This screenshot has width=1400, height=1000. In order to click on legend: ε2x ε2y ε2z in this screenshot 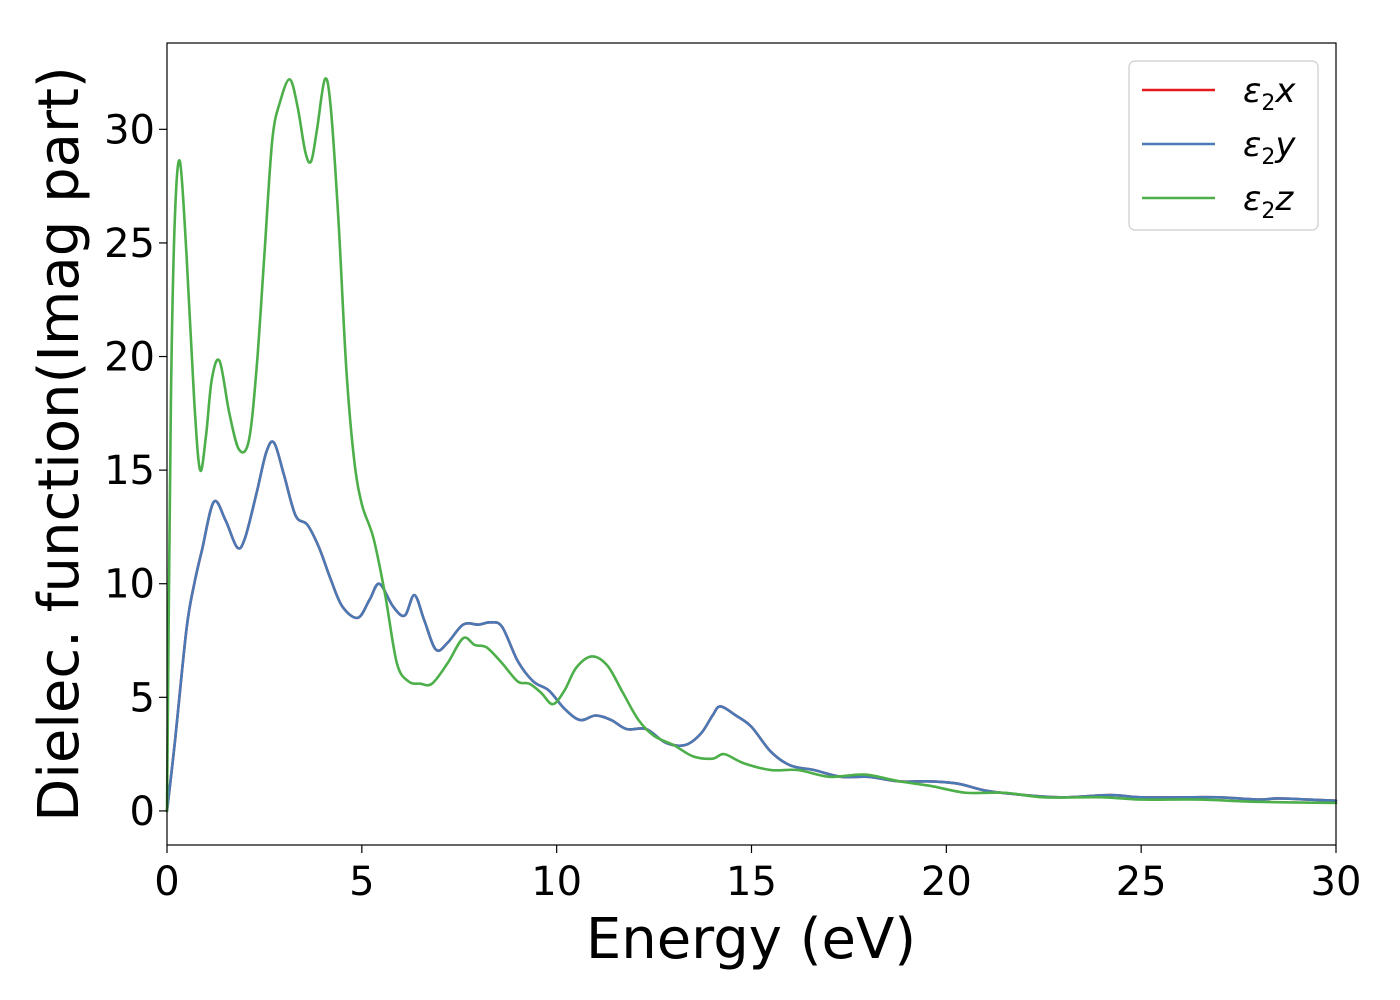, I will do `click(1223, 145)`.